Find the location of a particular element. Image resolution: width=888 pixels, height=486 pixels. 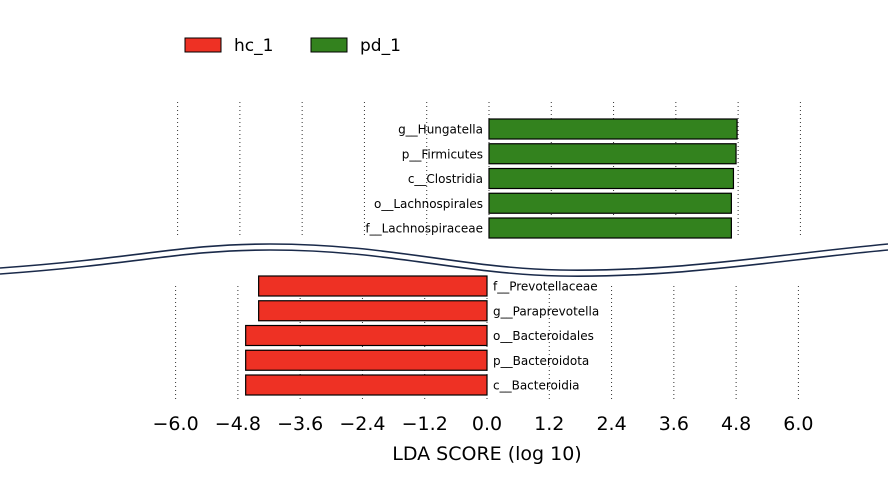

x-tick-label: 0.0 is located at coordinates (487, 424).